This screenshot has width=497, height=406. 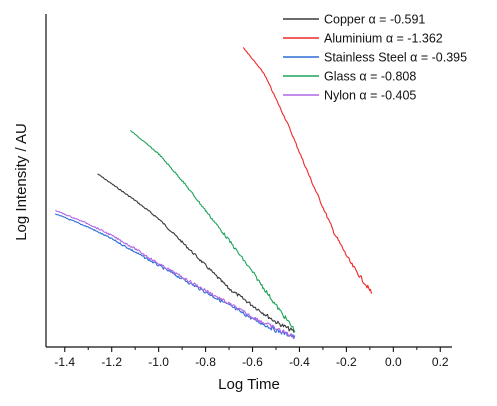 I want to click on x-tick-label: -1.0, so click(x=158, y=362).